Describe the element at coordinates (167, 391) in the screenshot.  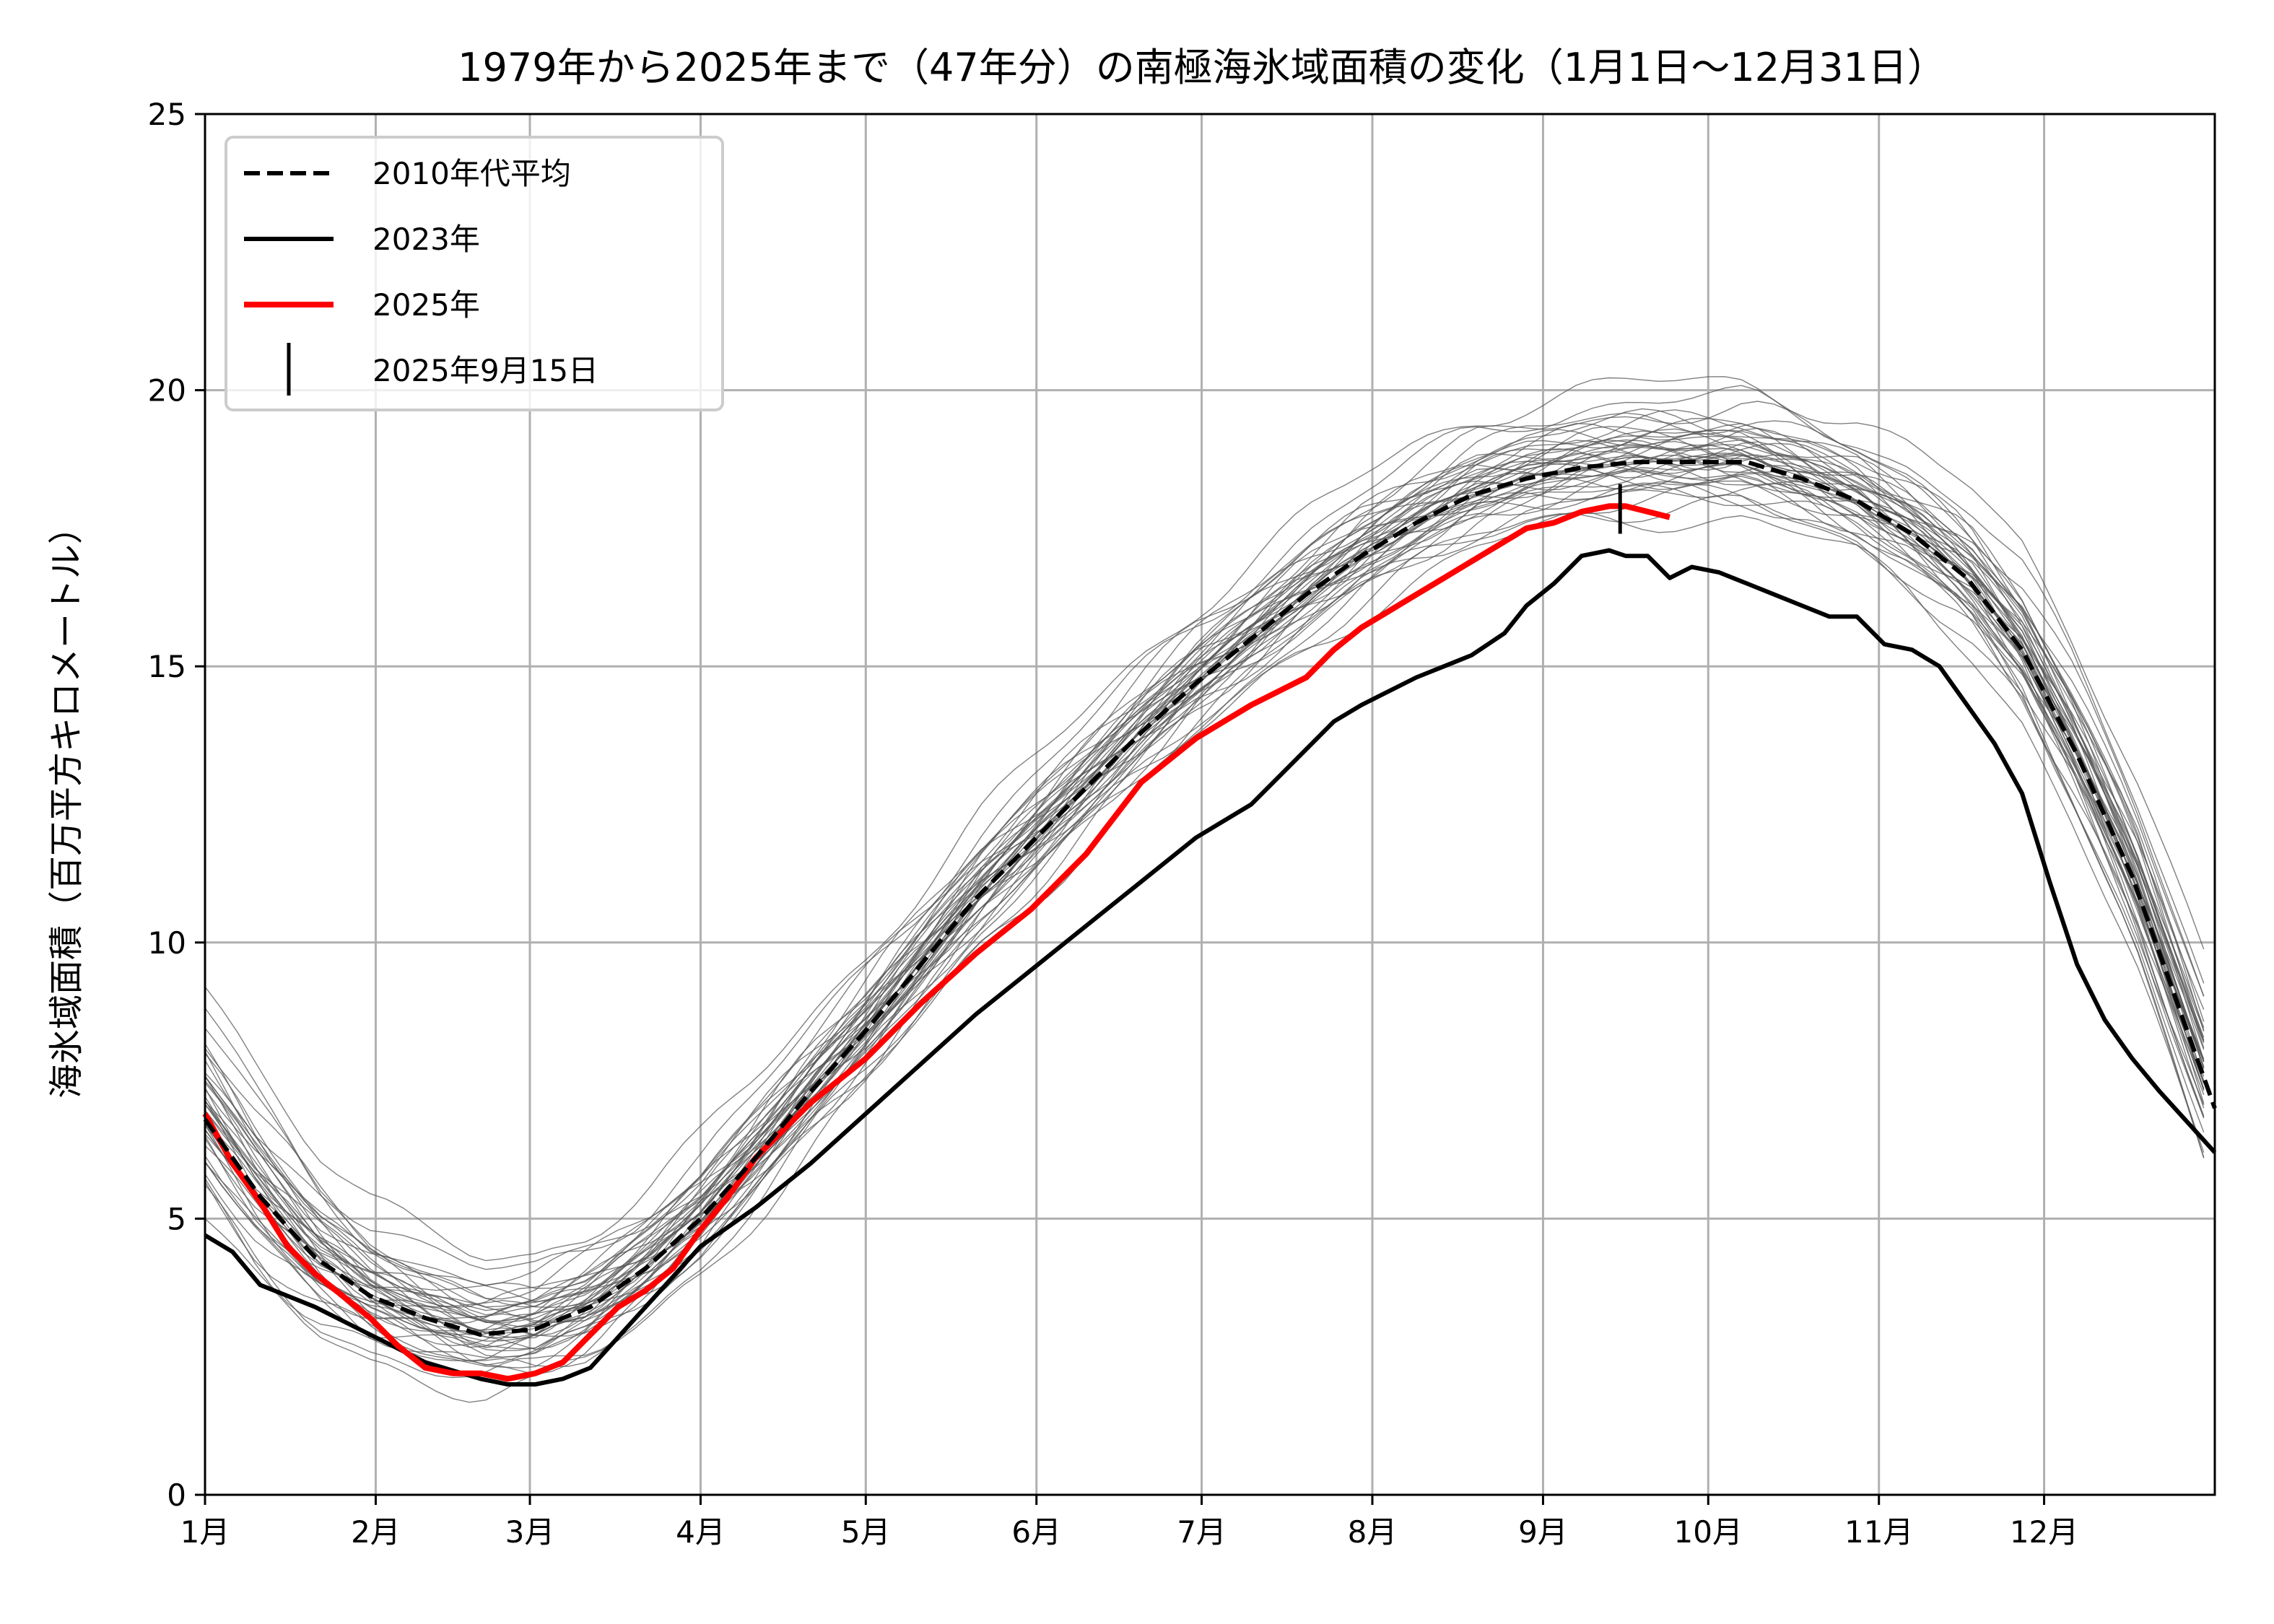
I see `y-tick-label: 20` at that location.